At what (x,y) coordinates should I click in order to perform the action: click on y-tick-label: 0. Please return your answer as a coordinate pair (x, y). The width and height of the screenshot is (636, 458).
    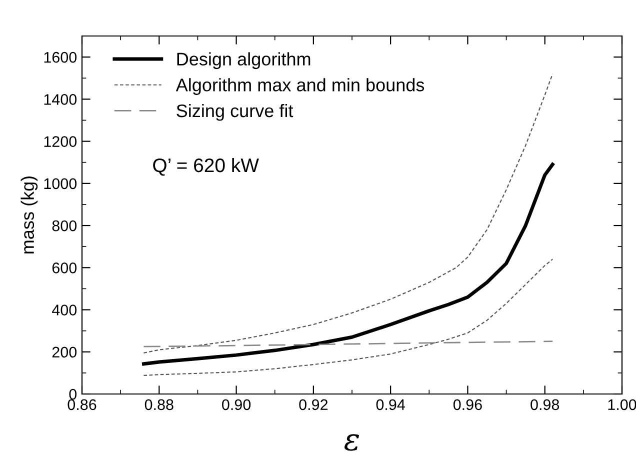
    Looking at the image, I should click on (73, 394).